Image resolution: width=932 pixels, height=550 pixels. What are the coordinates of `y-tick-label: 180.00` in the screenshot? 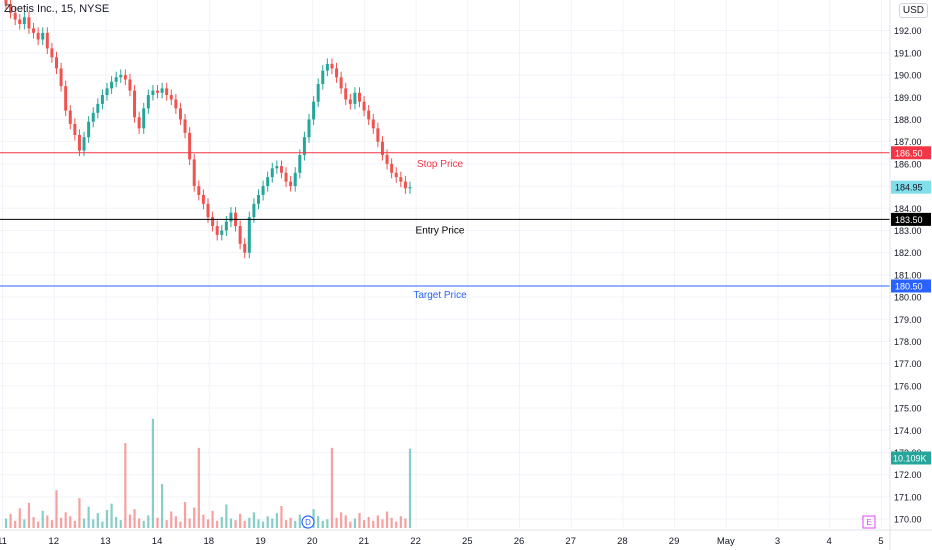 It's located at (908, 298).